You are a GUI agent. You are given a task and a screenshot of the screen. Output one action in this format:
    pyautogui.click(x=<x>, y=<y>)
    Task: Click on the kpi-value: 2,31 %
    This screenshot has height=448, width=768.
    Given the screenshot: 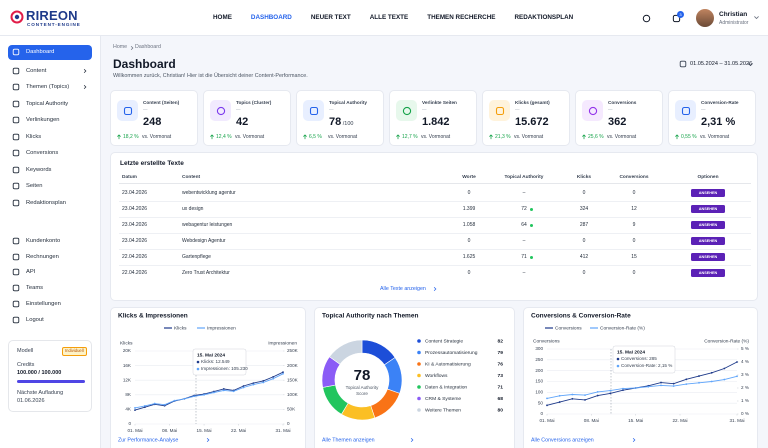 What is the action you would take?
    pyautogui.click(x=718, y=122)
    